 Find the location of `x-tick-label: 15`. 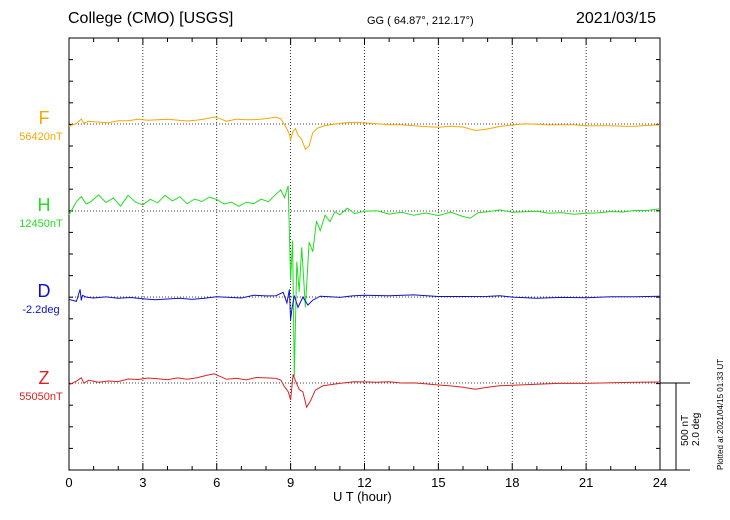

x-tick-label: 15 is located at coordinates (438, 482).